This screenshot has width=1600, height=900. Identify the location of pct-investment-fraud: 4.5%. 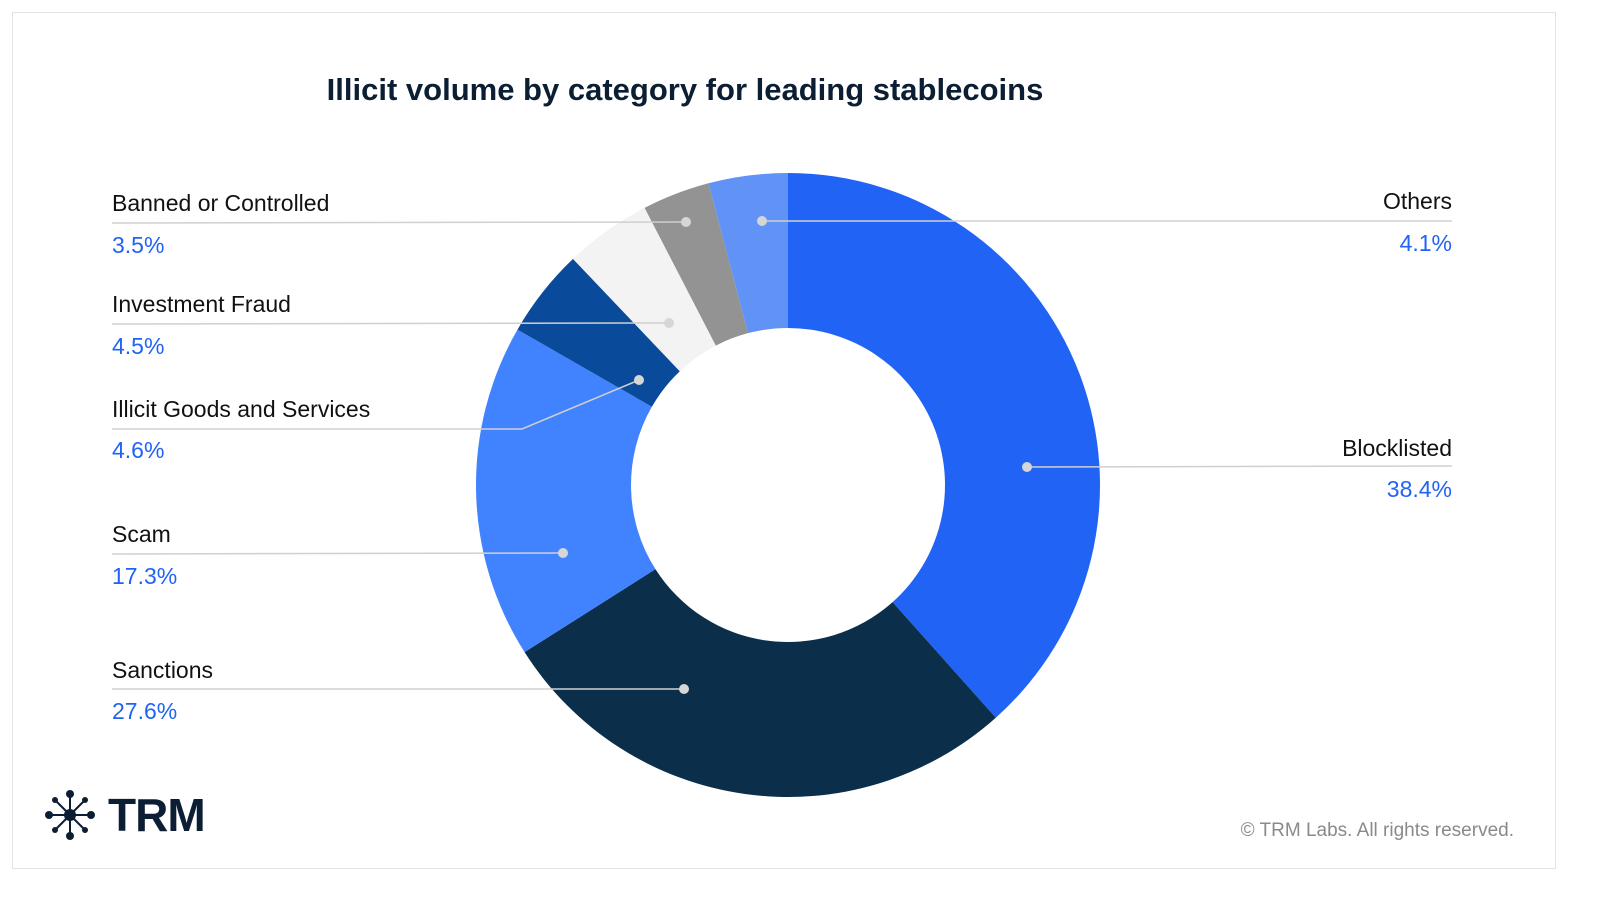
(138, 346).